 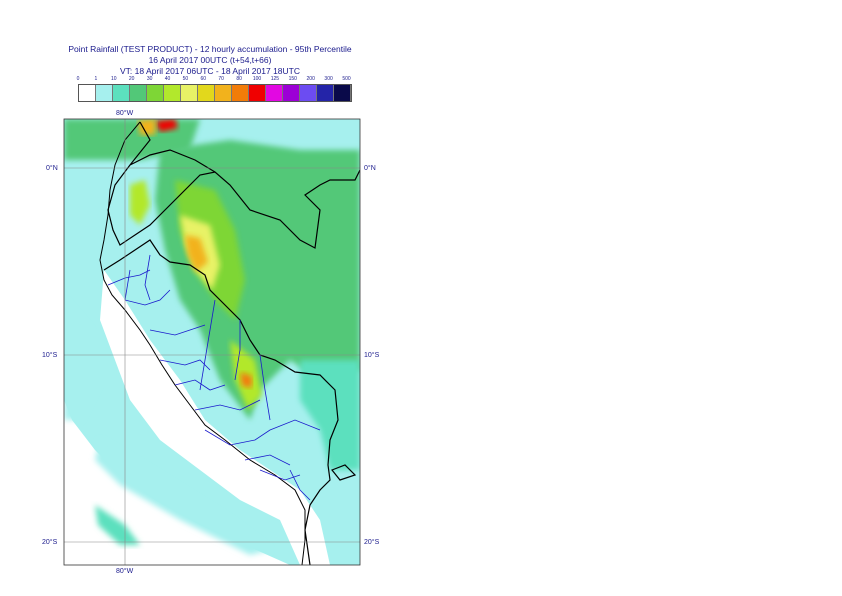 I want to click on lat-label-20-right: 20°S, so click(x=372, y=542).